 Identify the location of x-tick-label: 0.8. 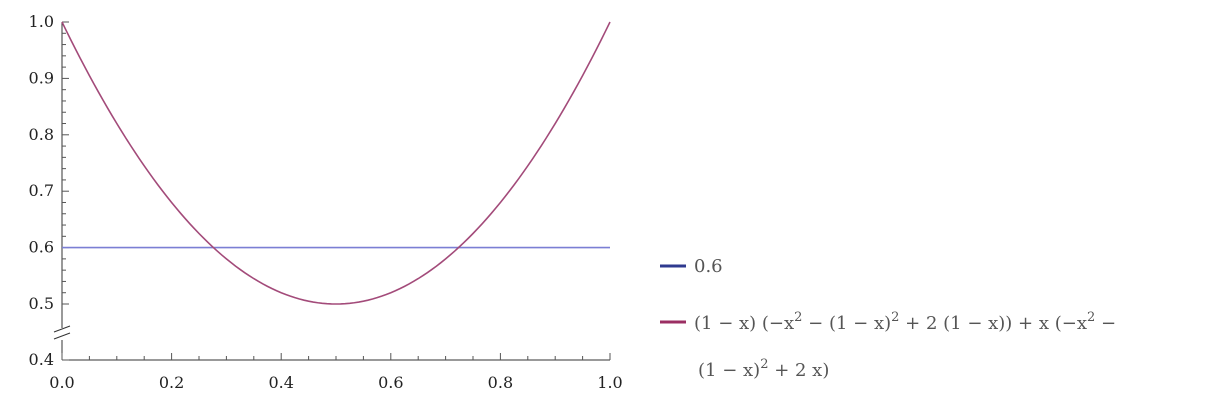
(500, 382).